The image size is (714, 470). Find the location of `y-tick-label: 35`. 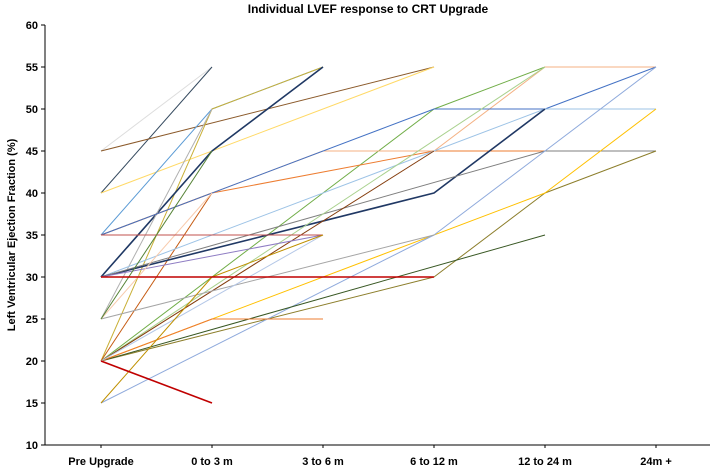

y-tick-label: 35 is located at coordinates (32, 236).